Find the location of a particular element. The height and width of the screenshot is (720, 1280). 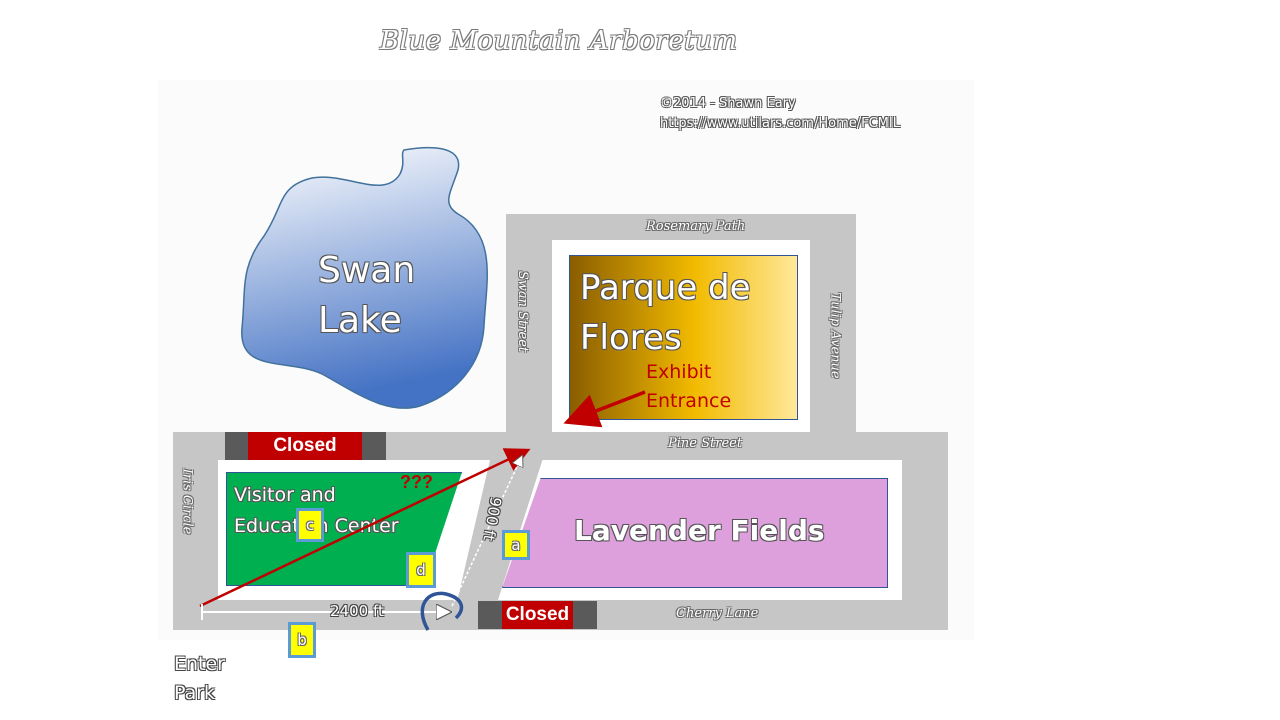

exhibit-entrance-arrow is located at coordinates (604, 409).